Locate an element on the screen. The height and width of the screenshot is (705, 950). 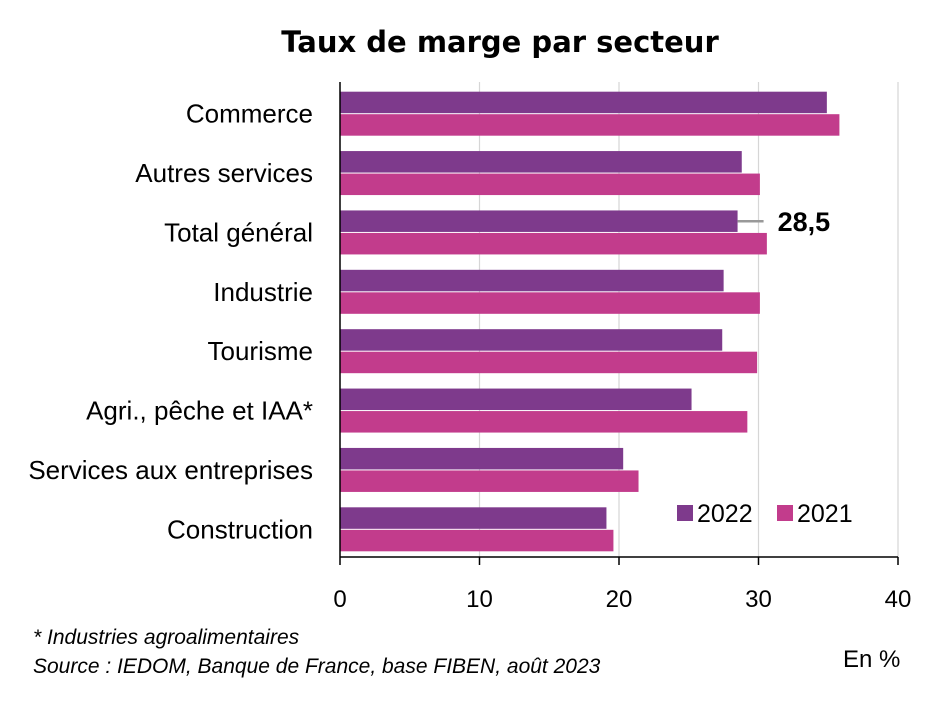
annotation: 28,5 is located at coordinates (784, 222).